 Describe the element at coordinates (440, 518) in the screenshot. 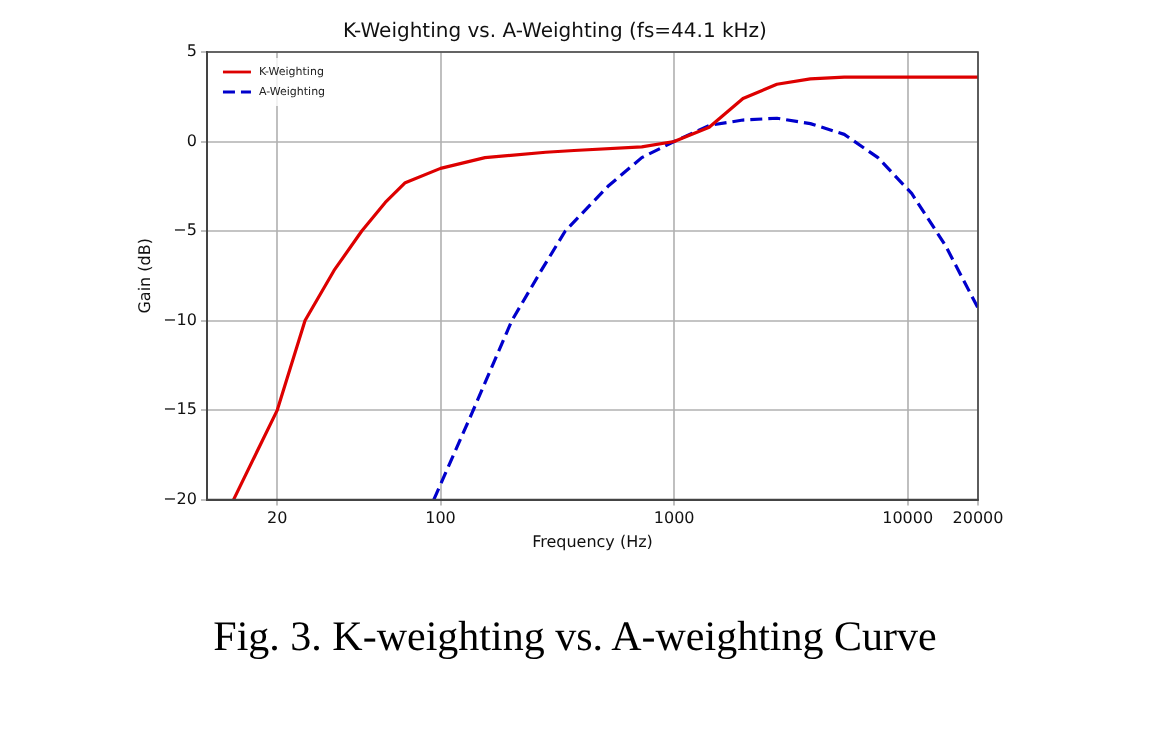

I see `x-tick-label: 100` at that location.